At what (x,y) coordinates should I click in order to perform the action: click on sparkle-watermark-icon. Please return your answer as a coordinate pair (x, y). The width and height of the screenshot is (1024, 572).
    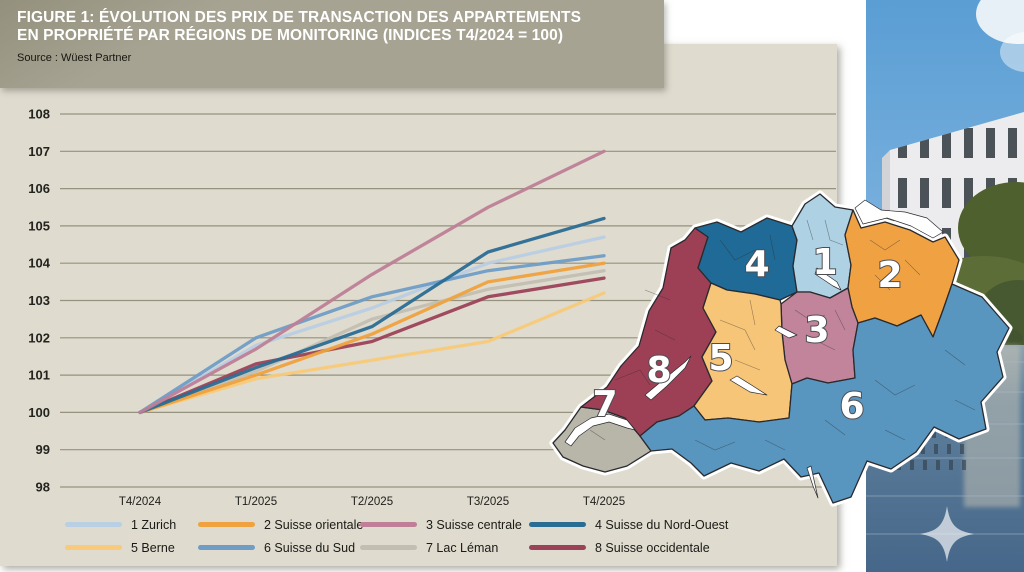
    Looking at the image, I should click on (947, 534).